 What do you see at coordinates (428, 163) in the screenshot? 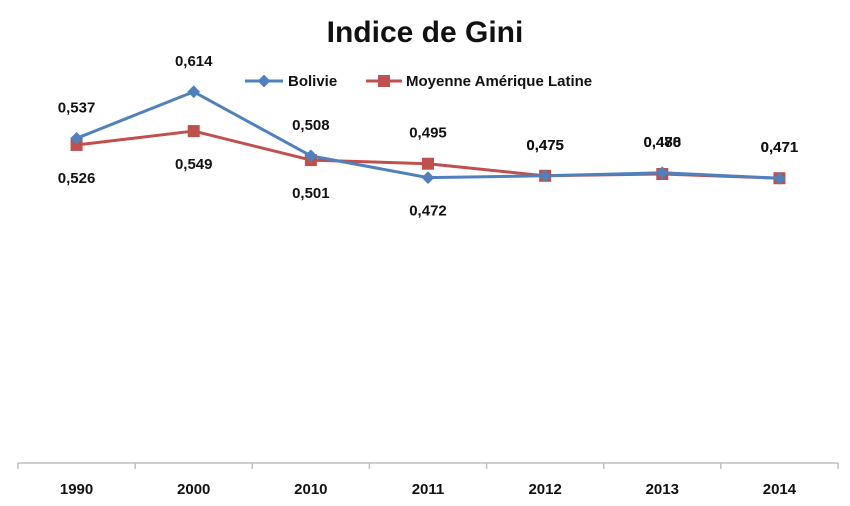
I see `marker-1-2011` at bounding box center [428, 163].